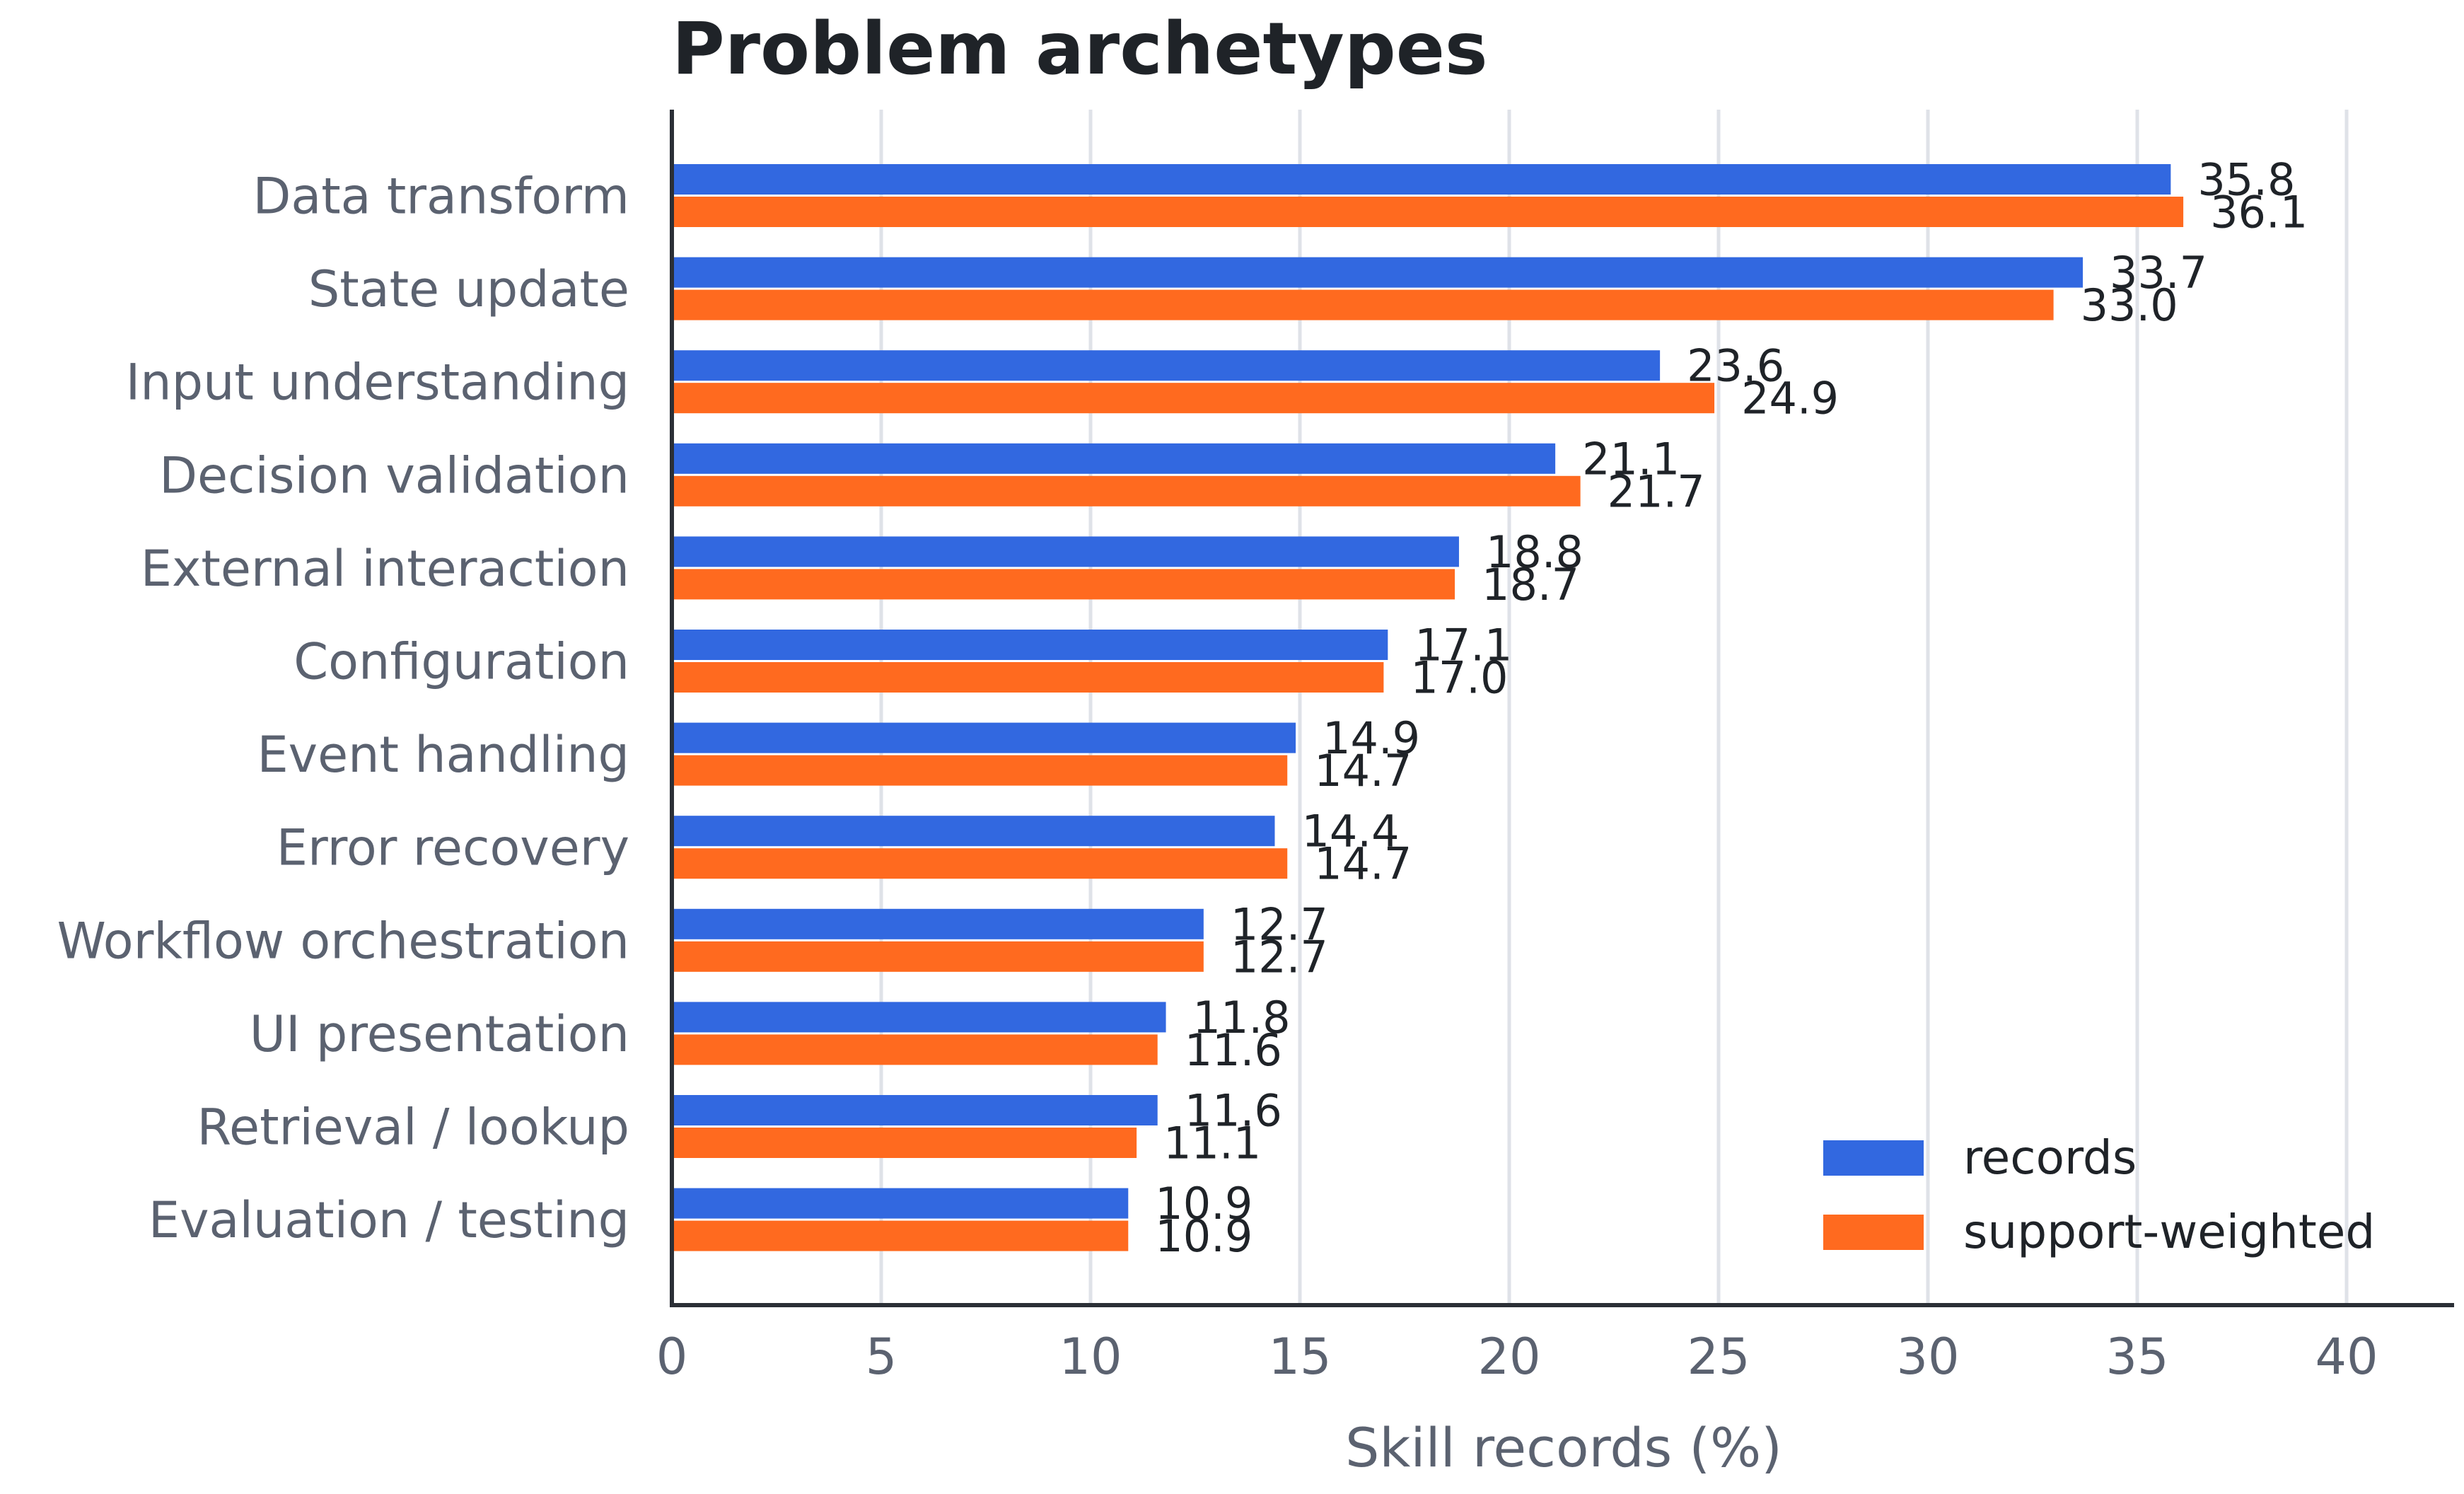 The width and height of the screenshot is (2464, 1494). What do you see at coordinates (2346, 1357) in the screenshot?
I see `x-tick-label: 40` at bounding box center [2346, 1357].